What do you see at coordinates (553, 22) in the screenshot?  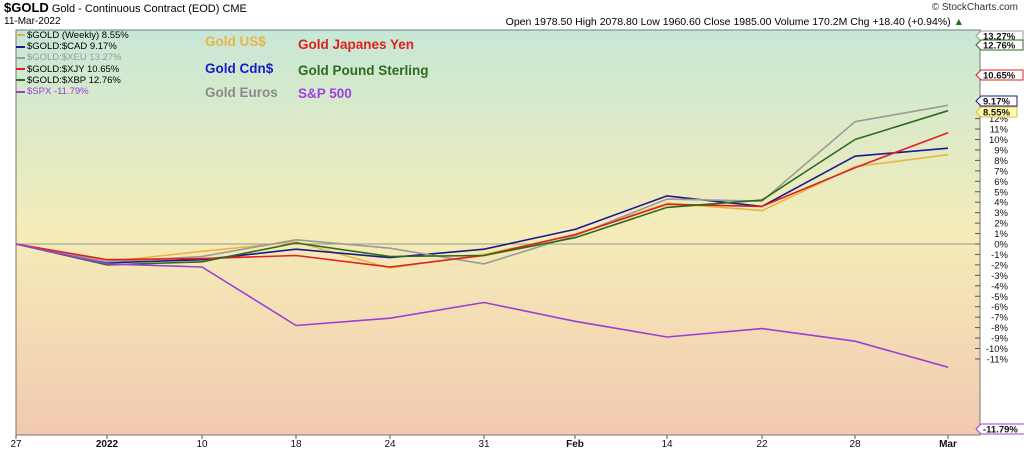 I see `open-value: 1978.50` at bounding box center [553, 22].